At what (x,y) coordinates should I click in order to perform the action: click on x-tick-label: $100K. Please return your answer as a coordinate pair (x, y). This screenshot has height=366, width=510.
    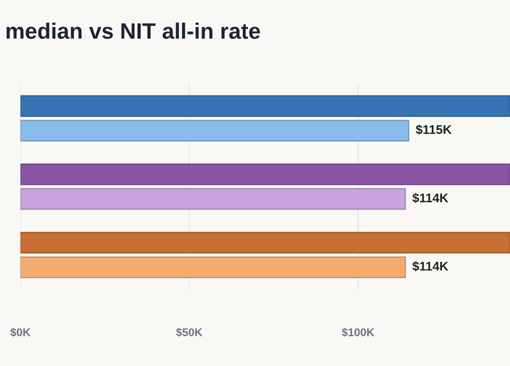
    Looking at the image, I should click on (358, 332).